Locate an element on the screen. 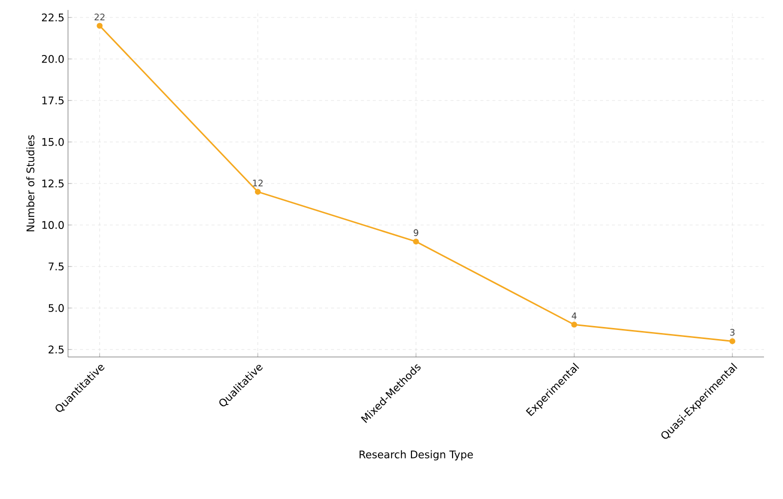 This screenshot has width=783, height=499. x-axis-title: Research Design Type is located at coordinates (416, 455).